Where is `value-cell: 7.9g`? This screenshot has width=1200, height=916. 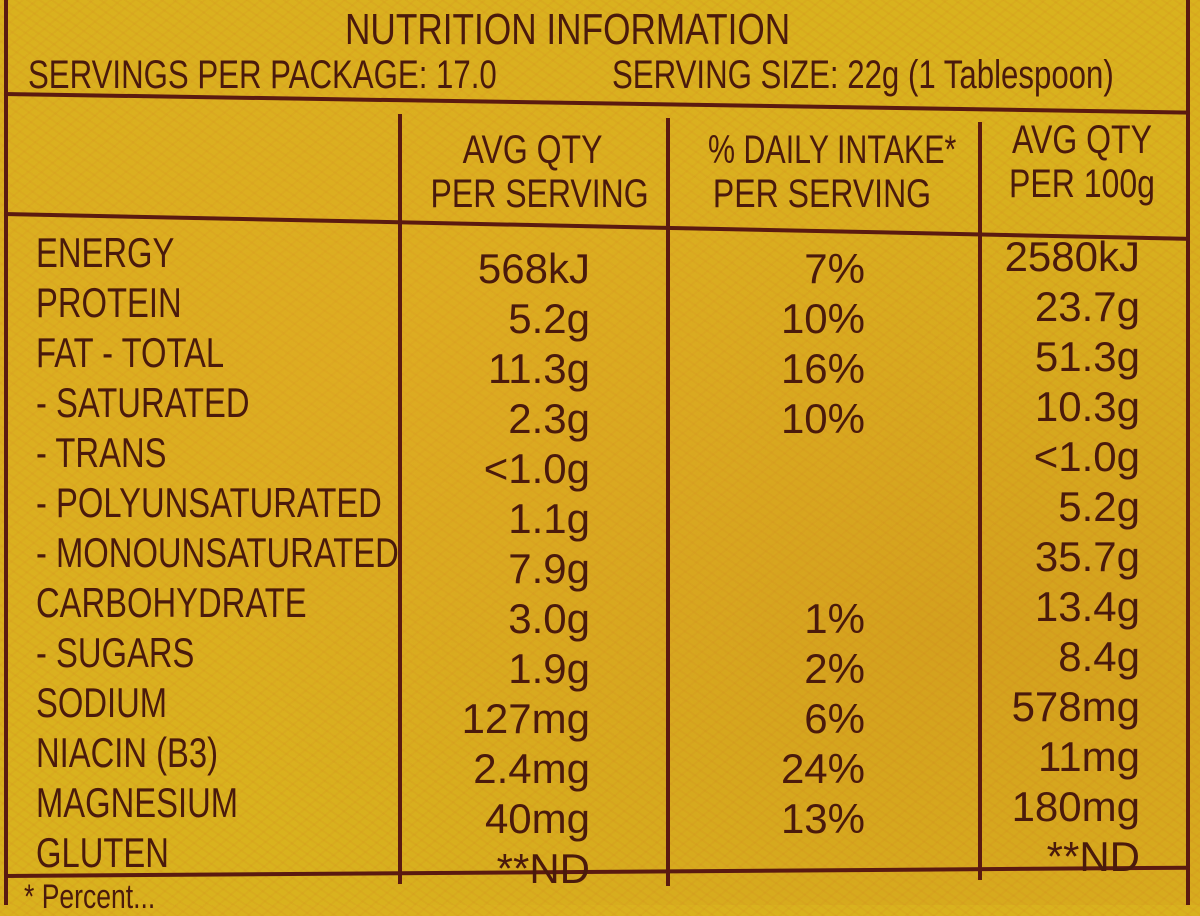
value-cell: 7.9g is located at coordinates (549, 568).